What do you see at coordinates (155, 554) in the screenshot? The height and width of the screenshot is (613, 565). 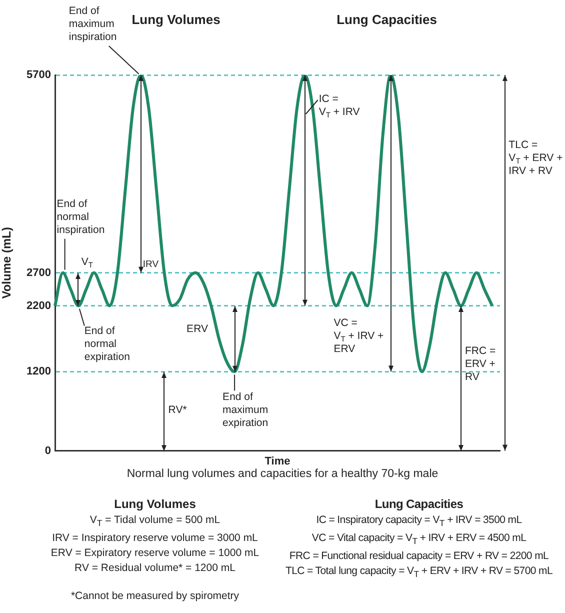 I see `text: ERV = Expiratory reserve volume = 1000 mL` at bounding box center [155, 554].